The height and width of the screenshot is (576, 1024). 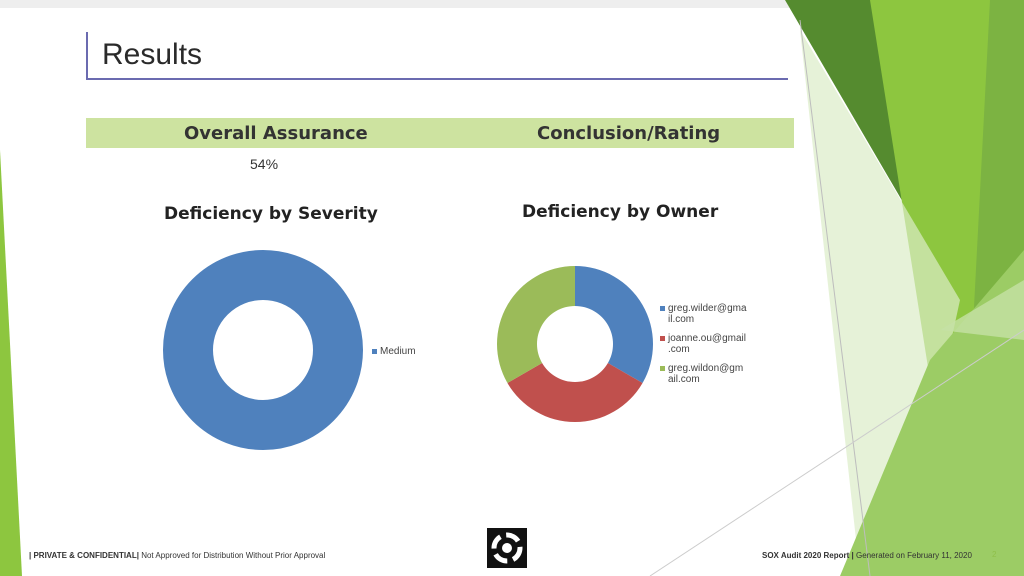 I want to click on legend-label: Medium, so click(x=398, y=351).